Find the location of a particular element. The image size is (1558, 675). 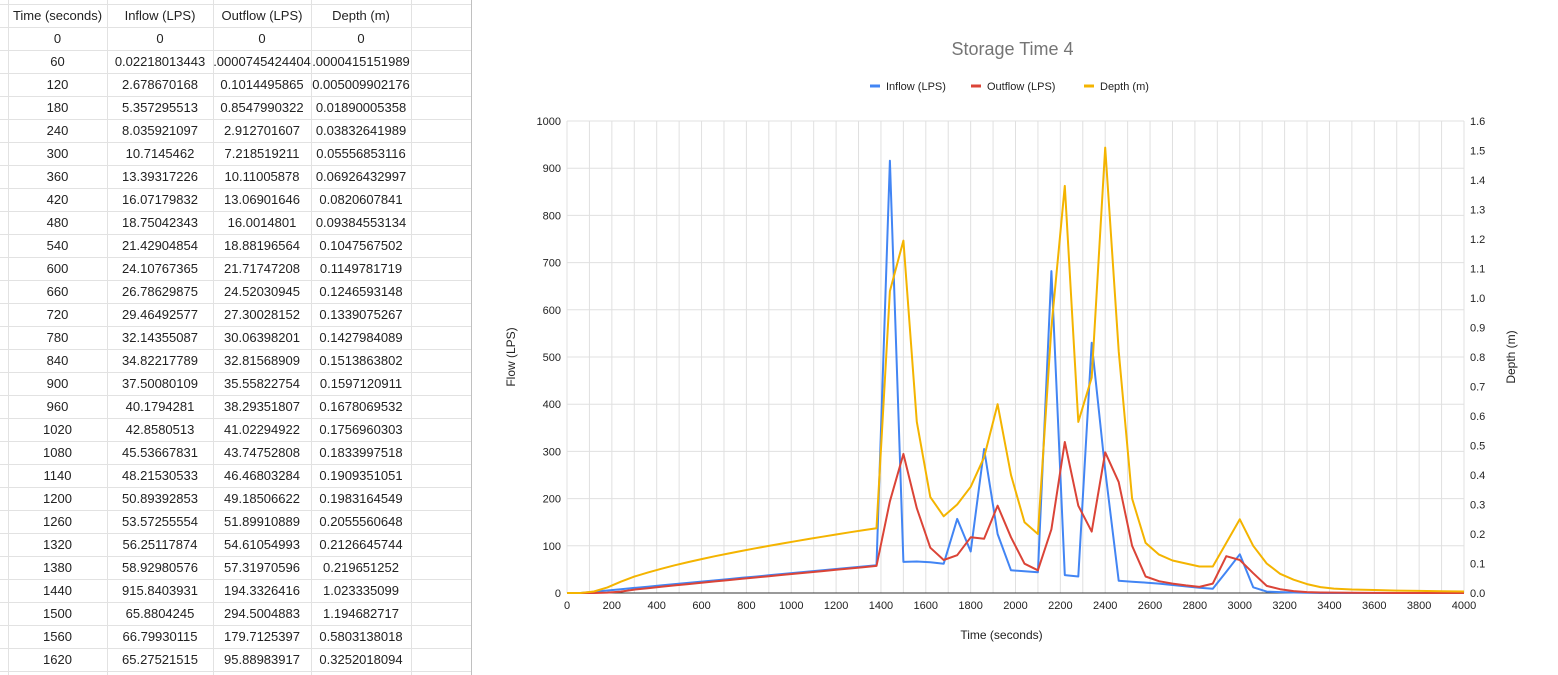

data-cell: 0.03832641989 is located at coordinates (361, 130).